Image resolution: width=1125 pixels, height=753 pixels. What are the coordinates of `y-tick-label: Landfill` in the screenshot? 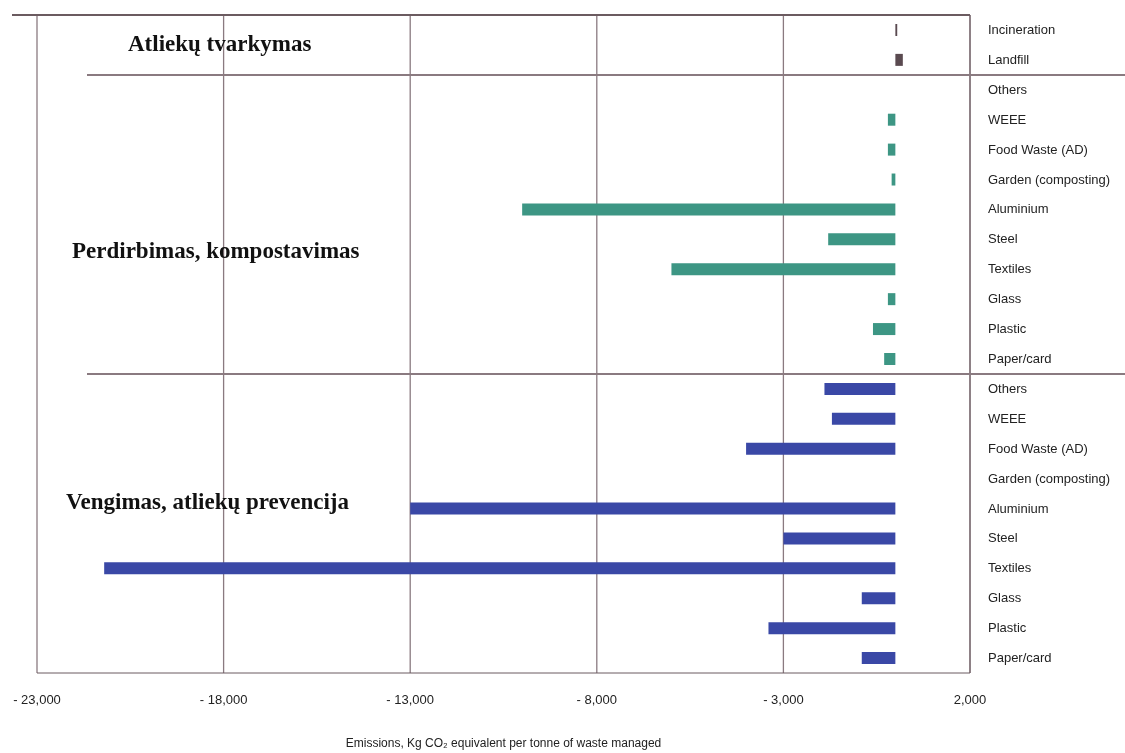 It's located at (1009, 59).